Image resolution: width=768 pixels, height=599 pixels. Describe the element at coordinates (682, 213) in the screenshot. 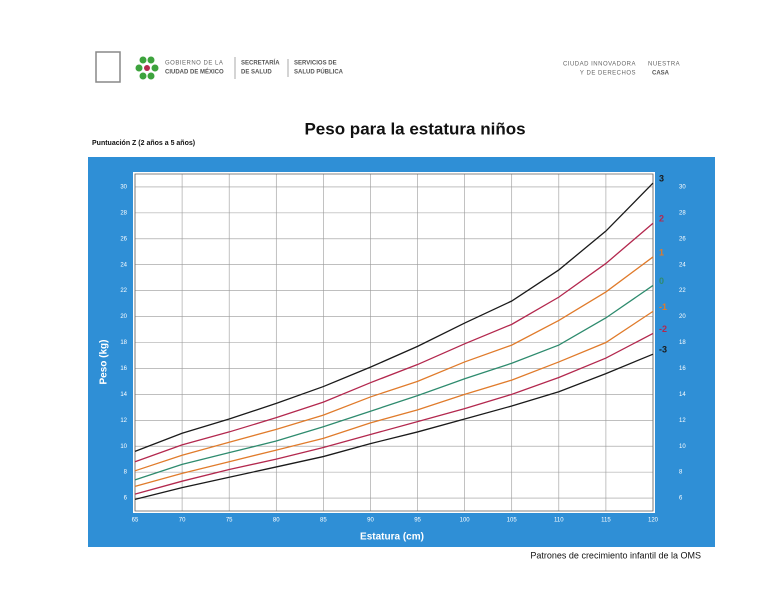

I see `y-tick-label-right: 28` at that location.